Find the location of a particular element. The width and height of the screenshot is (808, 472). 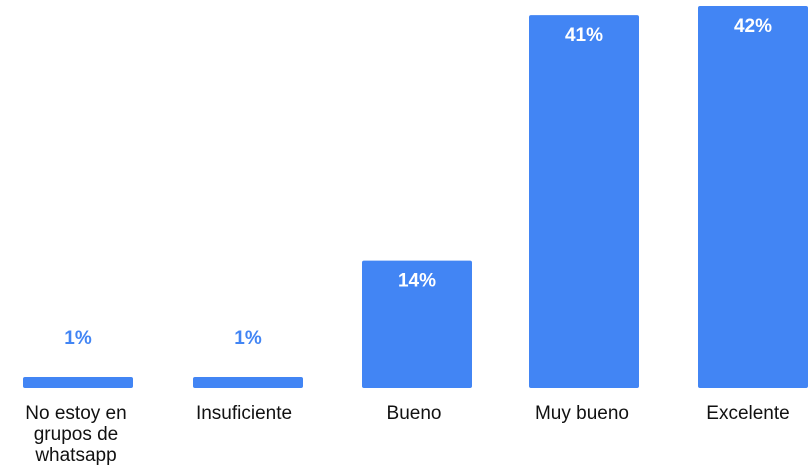

category-label-4-line-0: Excelente is located at coordinates (747, 413).